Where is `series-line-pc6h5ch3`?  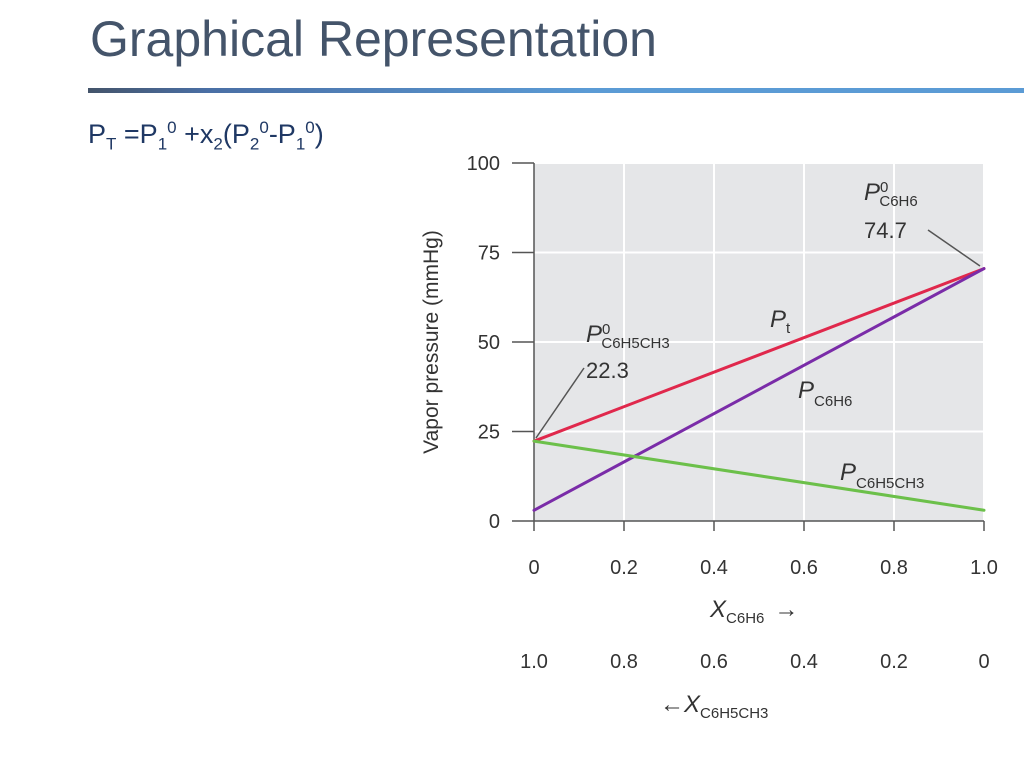
series-line-pc6h5ch3 is located at coordinates (759, 475).